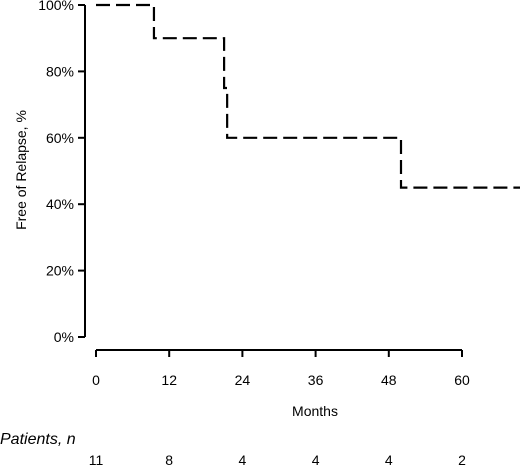 This screenshot has height=468, width=520. What do you see at coordinates (96, 460) in the screenshot?
I see `risk-count: 11` at bounding box center [96, 460].